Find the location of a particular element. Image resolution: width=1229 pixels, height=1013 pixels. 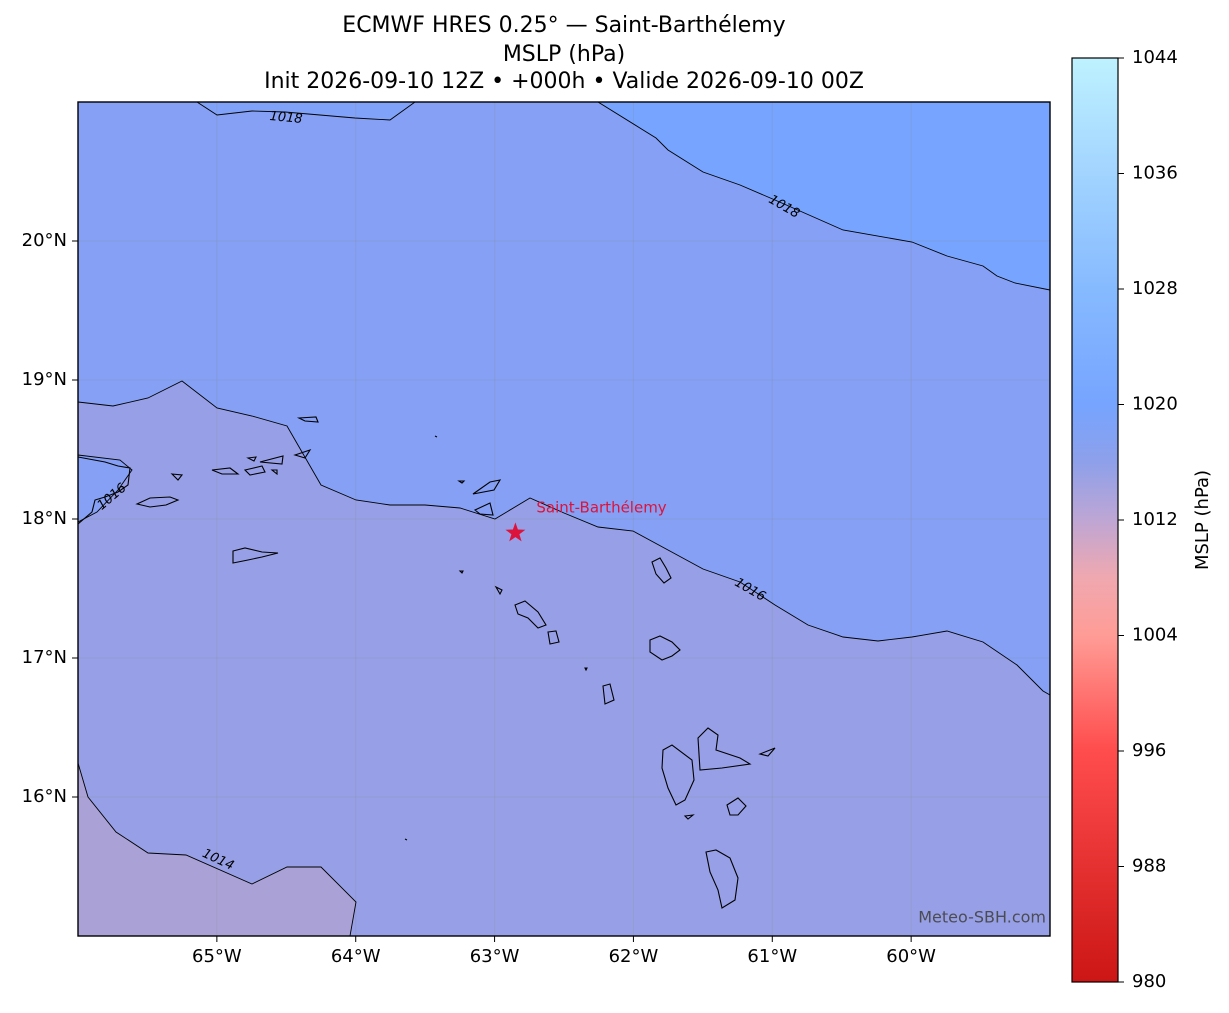

colorbar-tick-label: 980 is located at coordinates (1149, 981).